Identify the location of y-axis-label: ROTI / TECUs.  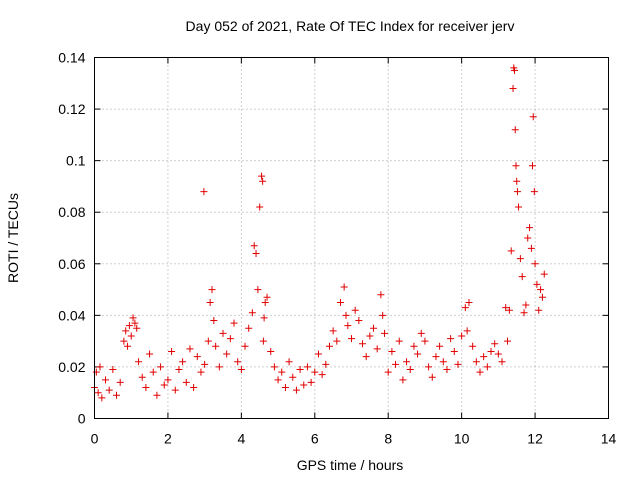
(13, 238).